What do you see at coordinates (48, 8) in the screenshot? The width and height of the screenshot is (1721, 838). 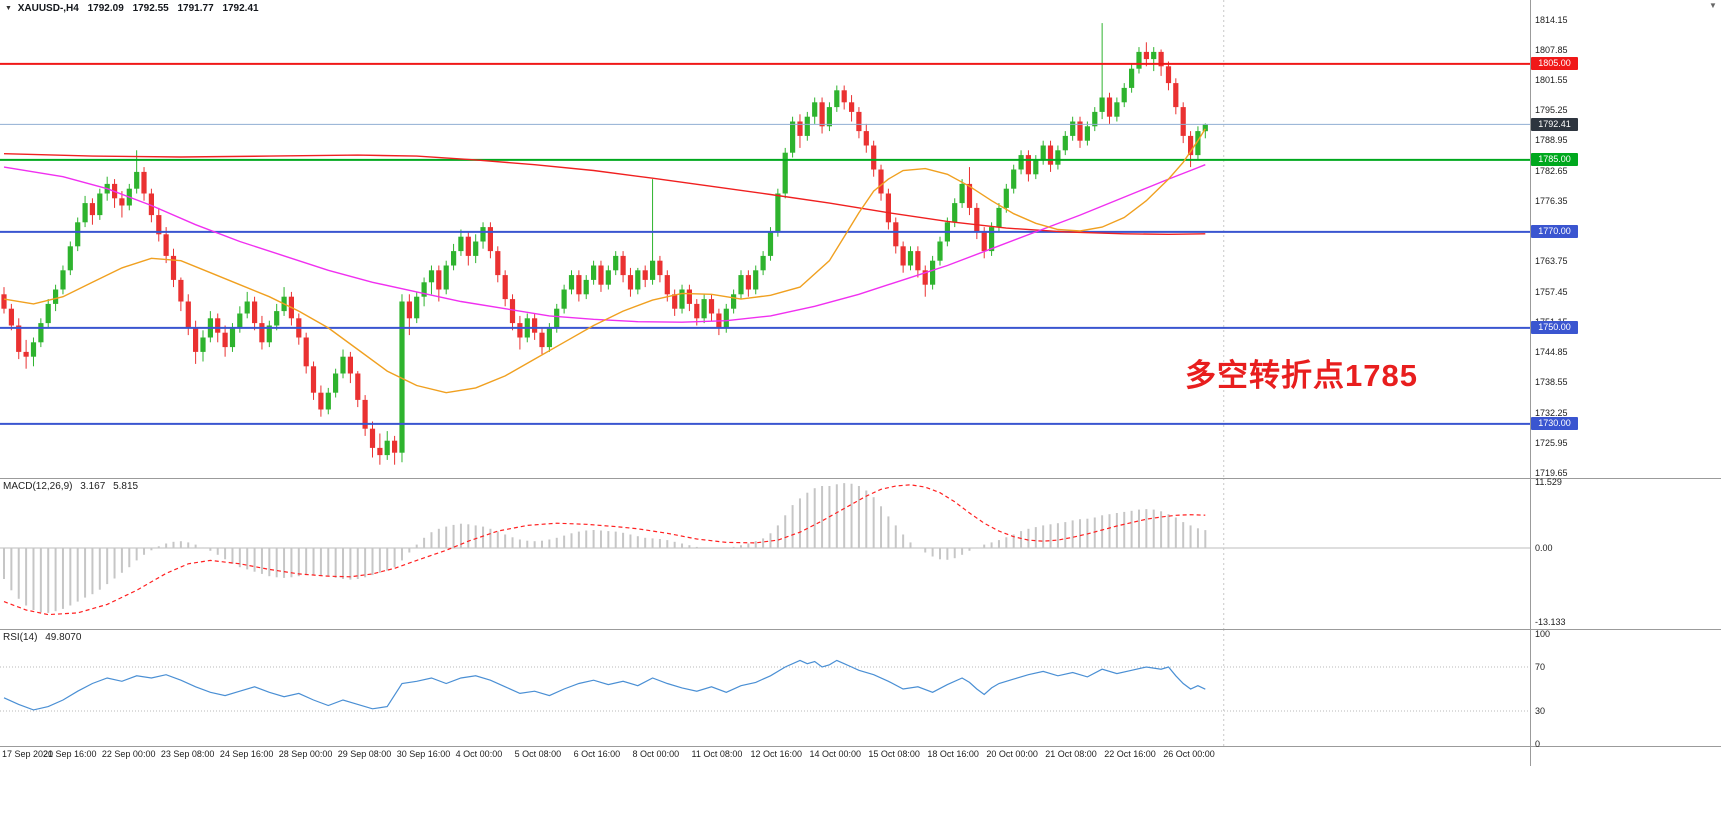 I see `symbol-timeframe-label: XAUUSD-,H4` at bounding box center [48, 8].